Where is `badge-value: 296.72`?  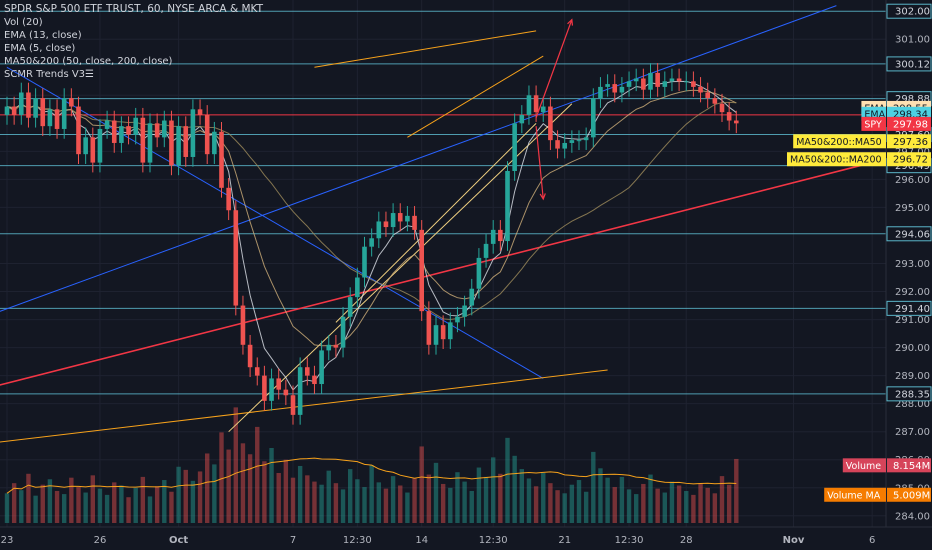 badge-value: 296.72 is located at coordinates (910, 160).